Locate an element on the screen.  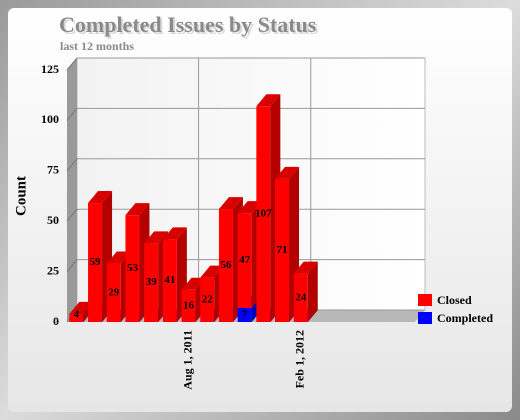
value-label: 16 is located at coordinates (189, 305).